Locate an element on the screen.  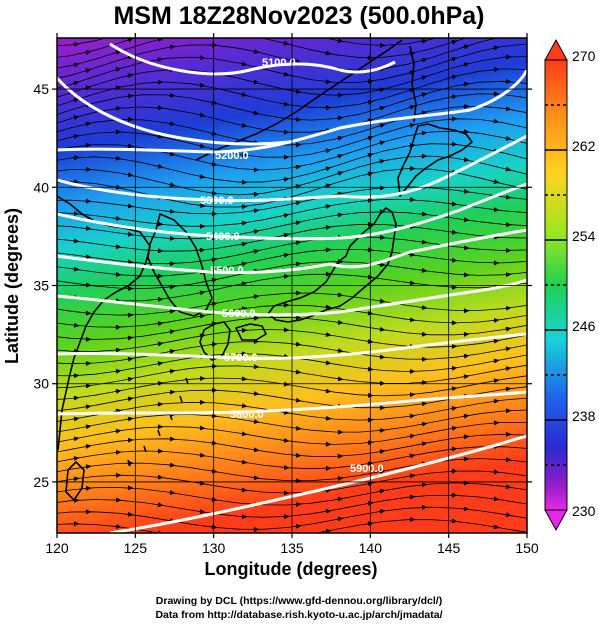
contour-label-5700: 5700.0 is located at coordinates (241, 358).